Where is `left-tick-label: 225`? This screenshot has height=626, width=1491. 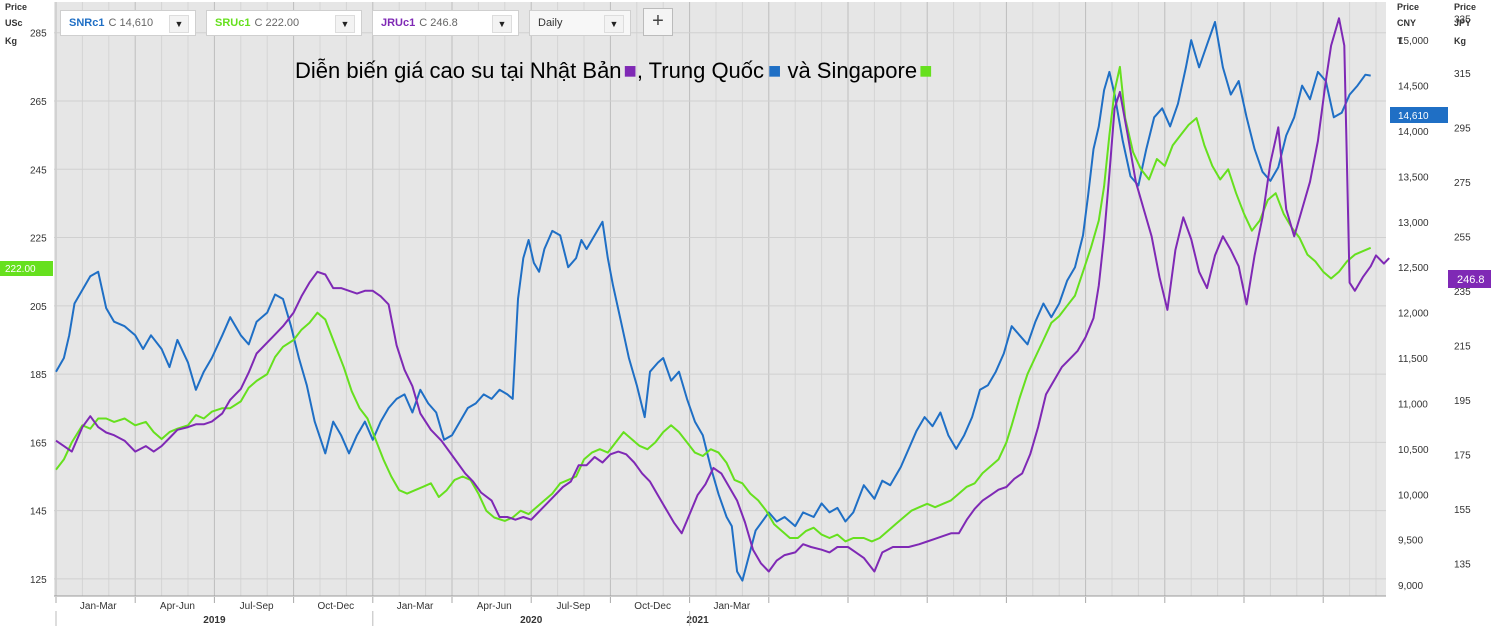 left-tick-label: 225 is located at coordinates (38, 239).